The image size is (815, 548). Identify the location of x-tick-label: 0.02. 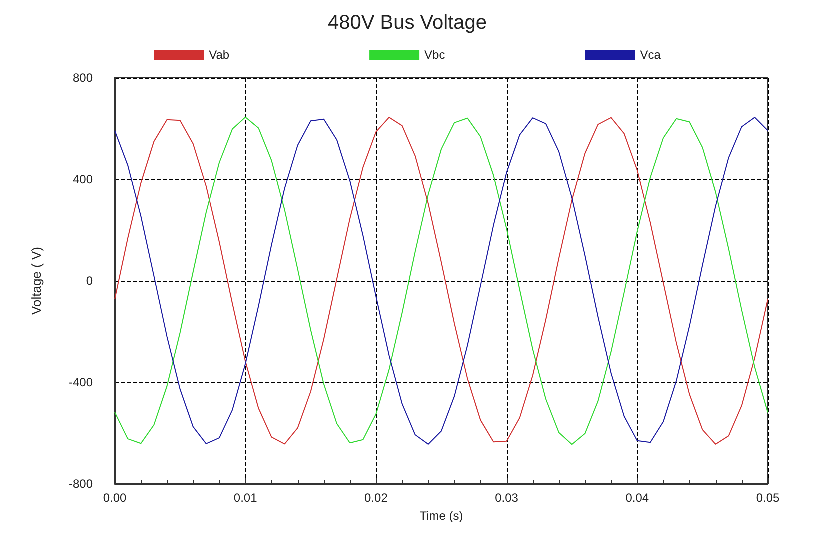
(376, 498).